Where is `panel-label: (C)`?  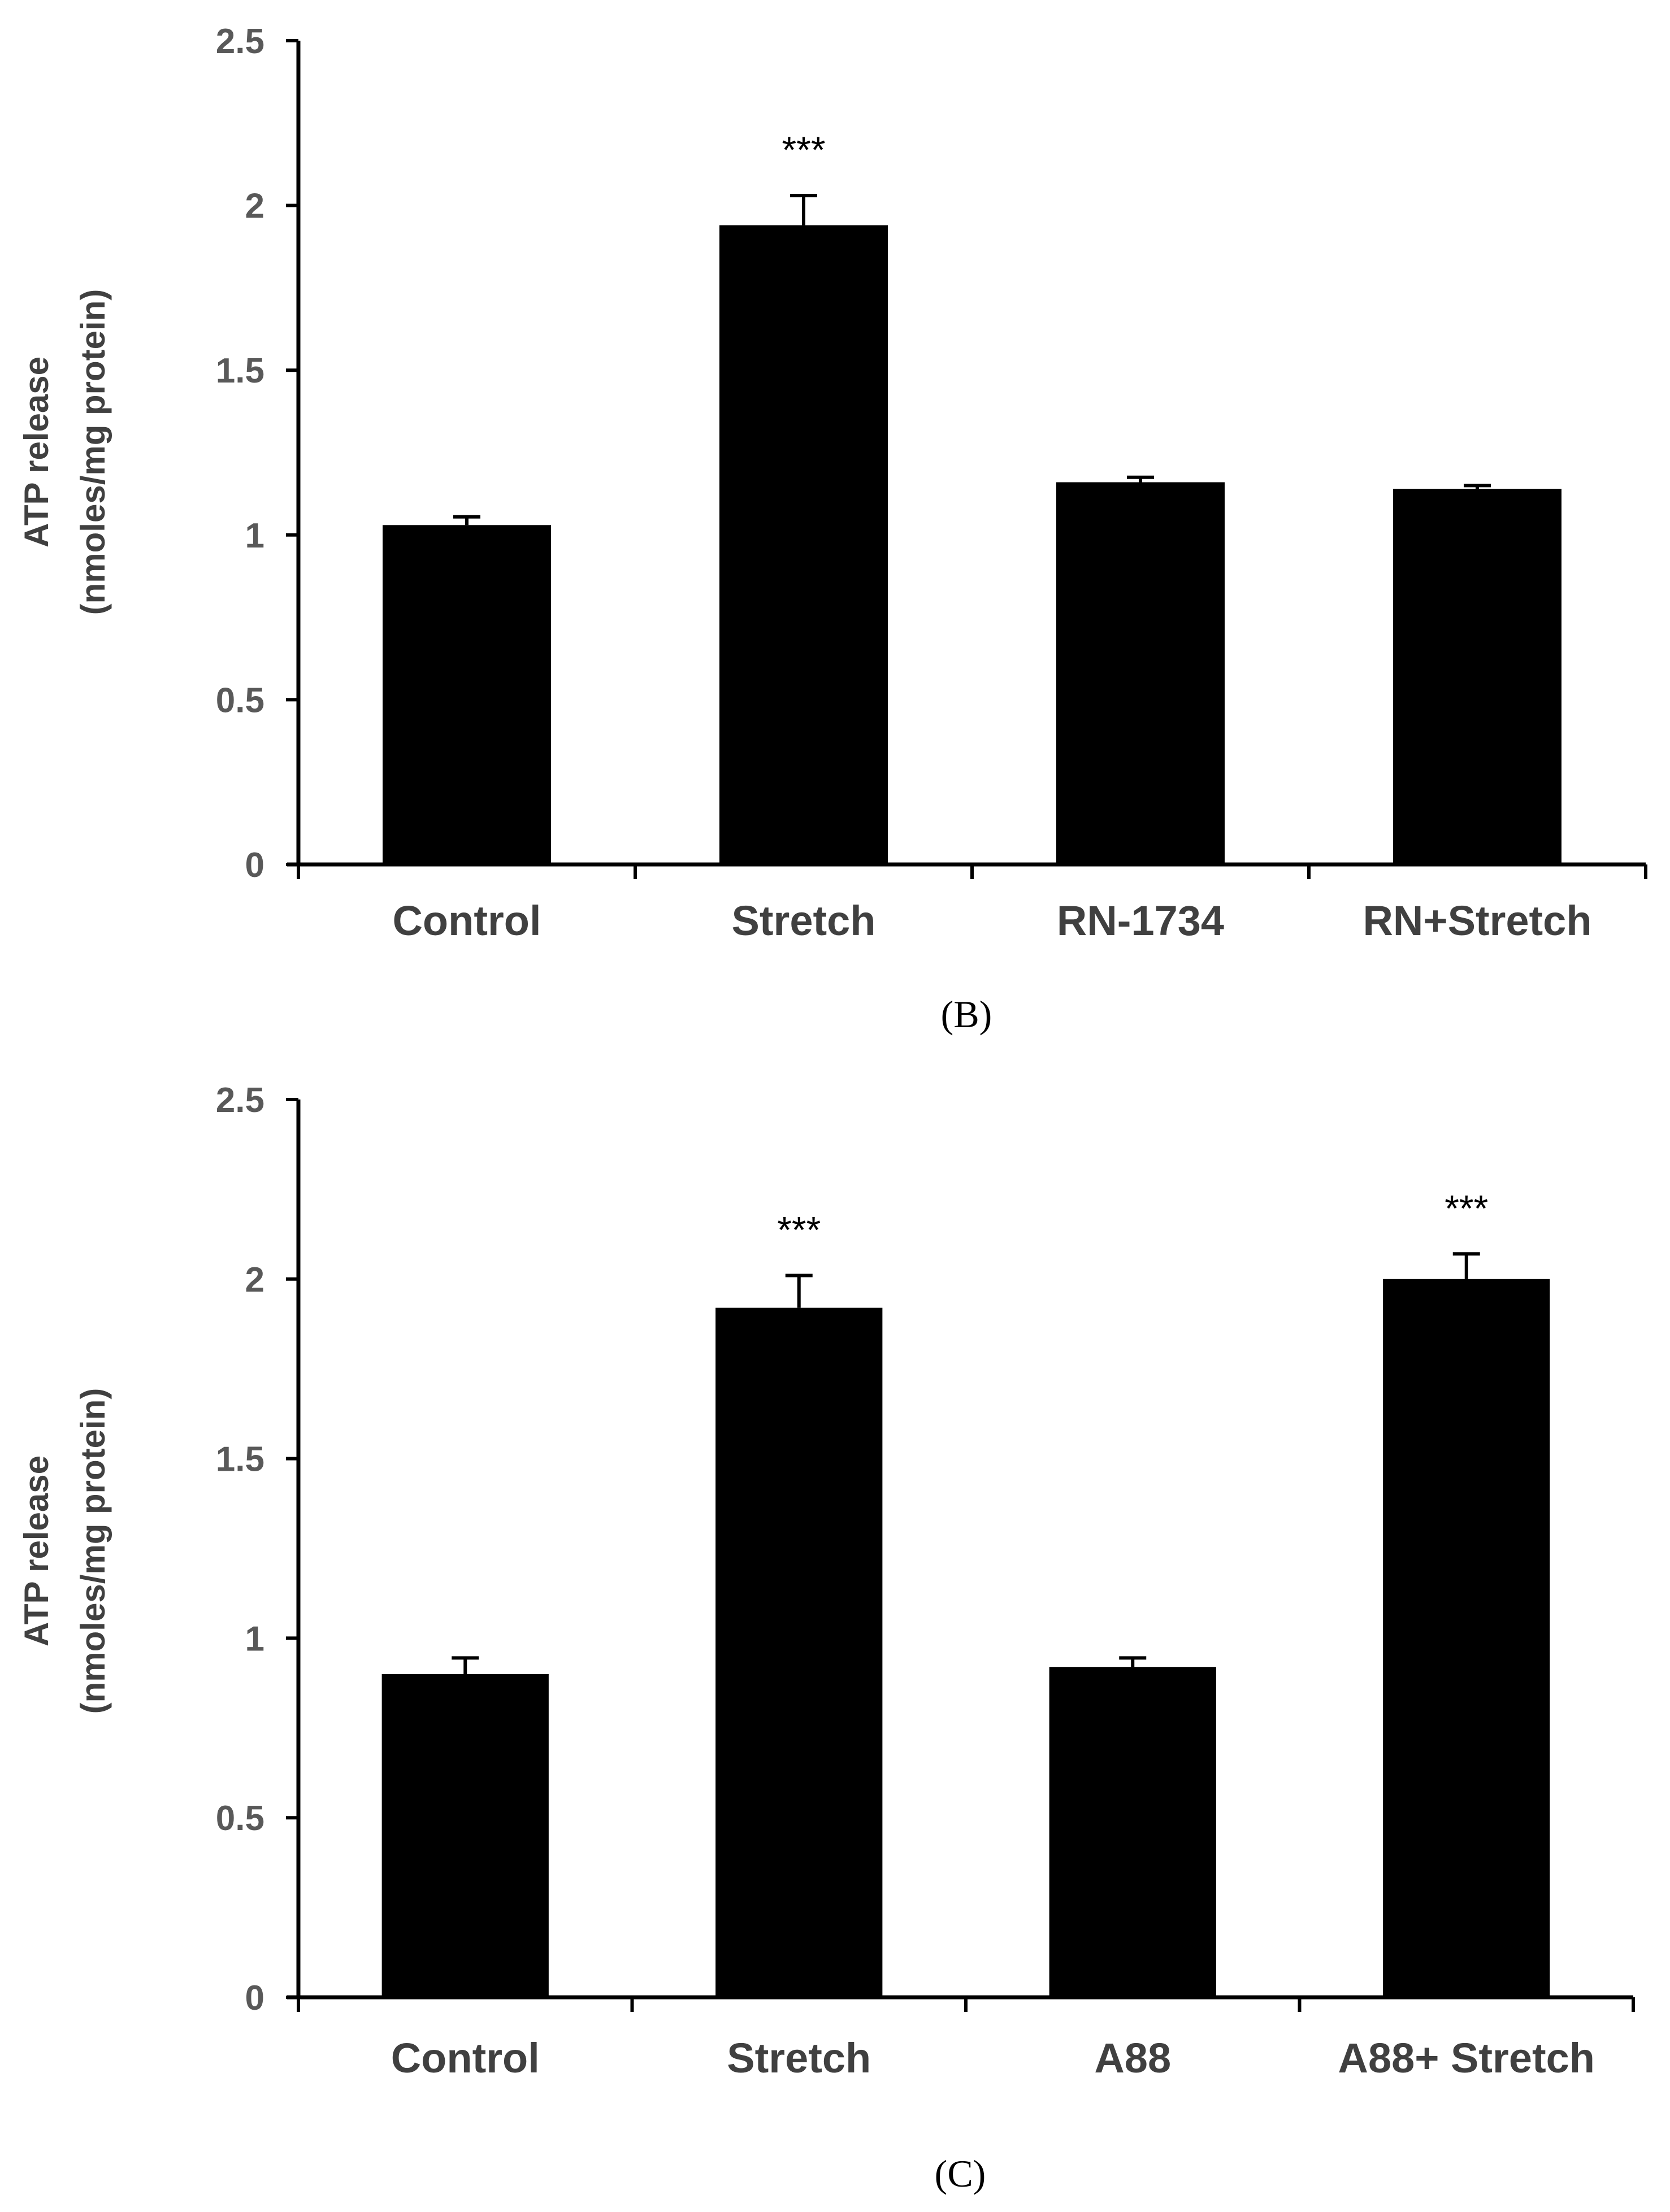
panel-label: (C) is located at coordinates (960, 2173).